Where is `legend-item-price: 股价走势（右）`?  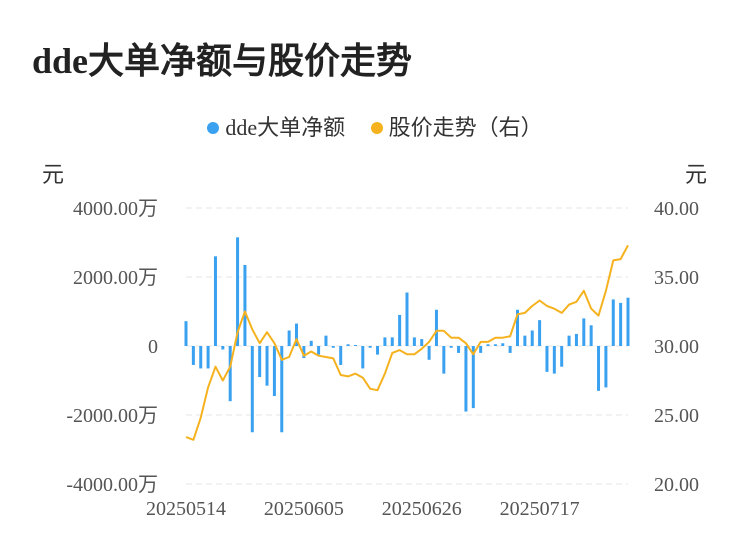 legend-item-price: 股价走势（右） is located at coordinates (456, 126).